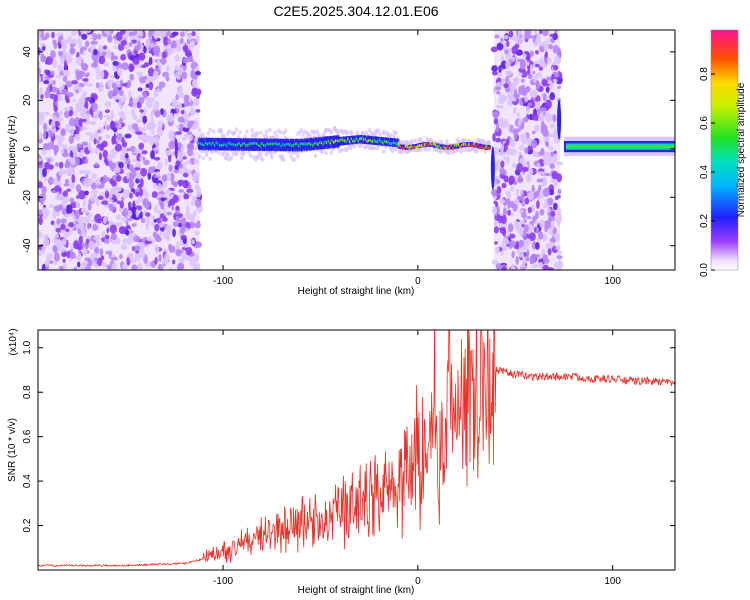 The height and width of the screenshot is (600, 750). I want to click on noise-spike, so click(176, 148).